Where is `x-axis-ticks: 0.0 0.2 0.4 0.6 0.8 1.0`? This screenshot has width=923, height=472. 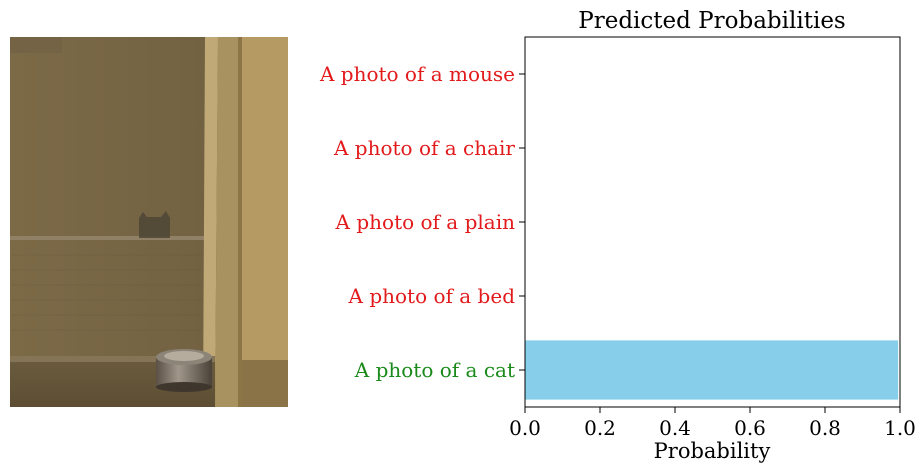
x-axis-ticks: 0.0 0.2 0.4 0.6 0.8 1.0 is located at coordinates (712, 423).